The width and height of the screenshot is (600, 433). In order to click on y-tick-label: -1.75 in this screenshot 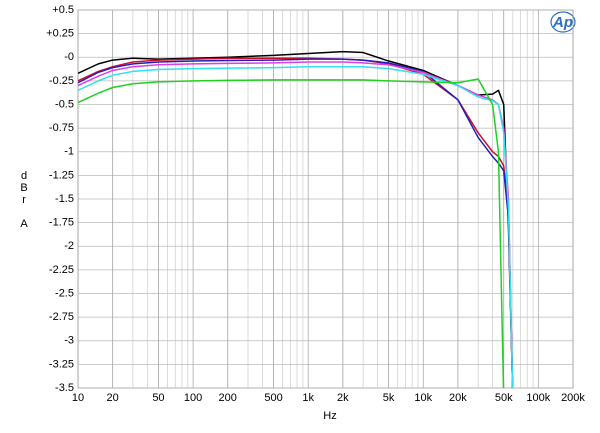, I will do `click(61, 223)`.